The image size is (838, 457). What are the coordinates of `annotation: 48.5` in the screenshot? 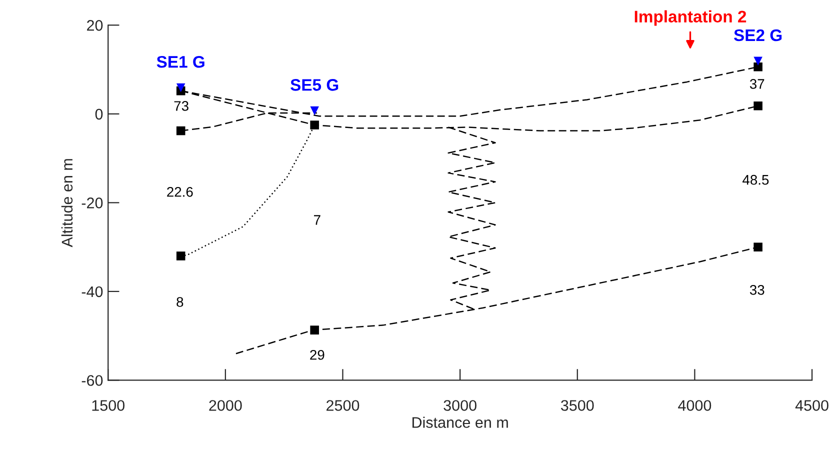 It's located at (755, 179).